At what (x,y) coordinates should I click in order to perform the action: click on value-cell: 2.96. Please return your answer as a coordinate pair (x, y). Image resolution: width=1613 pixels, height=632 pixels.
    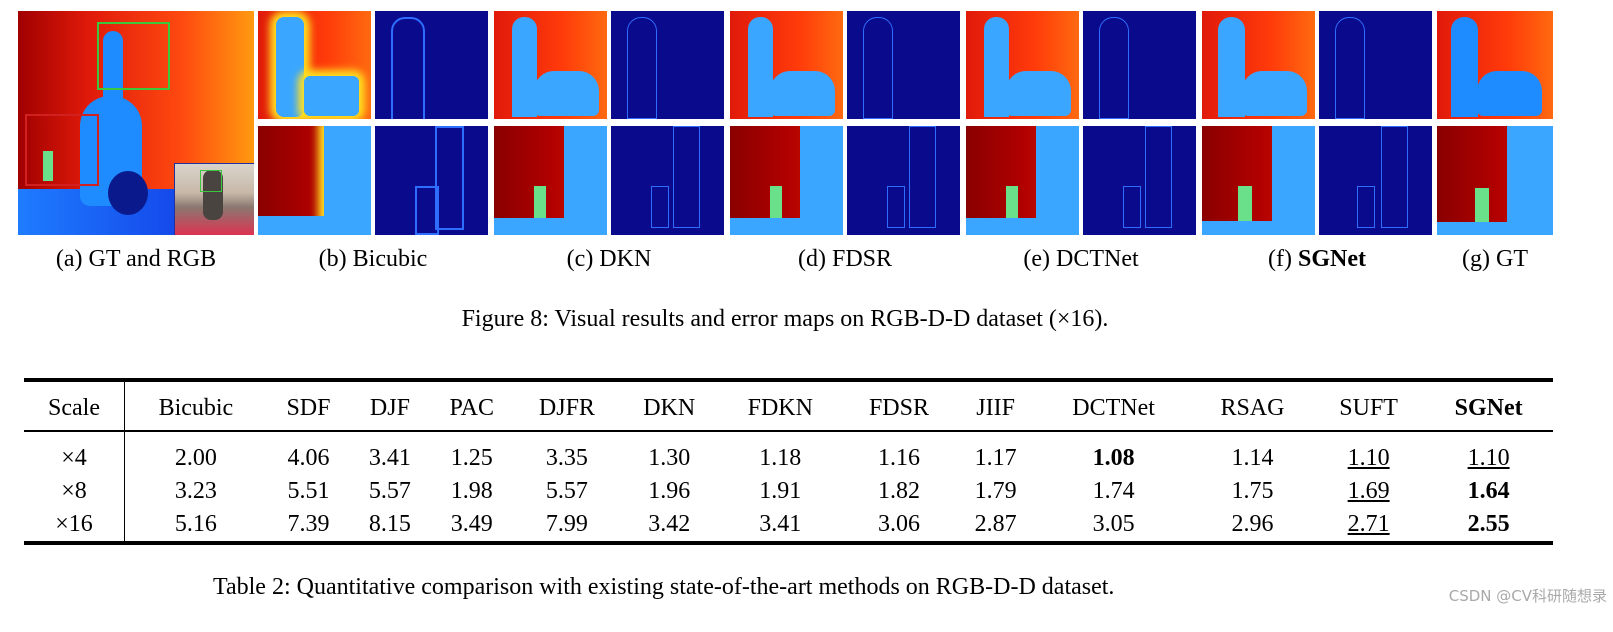
    Looking at the image, I should click on (1252, 524).